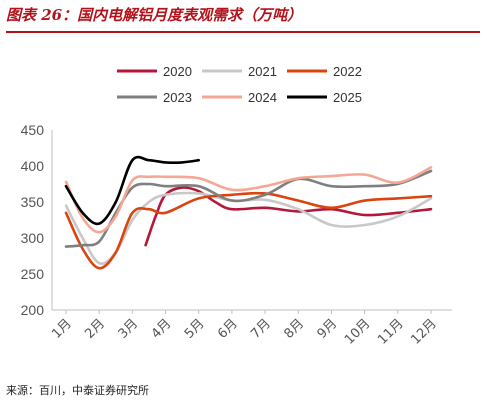 The image size is (487, 404). What do you see at coordinates (33, 166) in the screenshot?
I see `y-tick-label: 400` at bounding box center [33, 166].